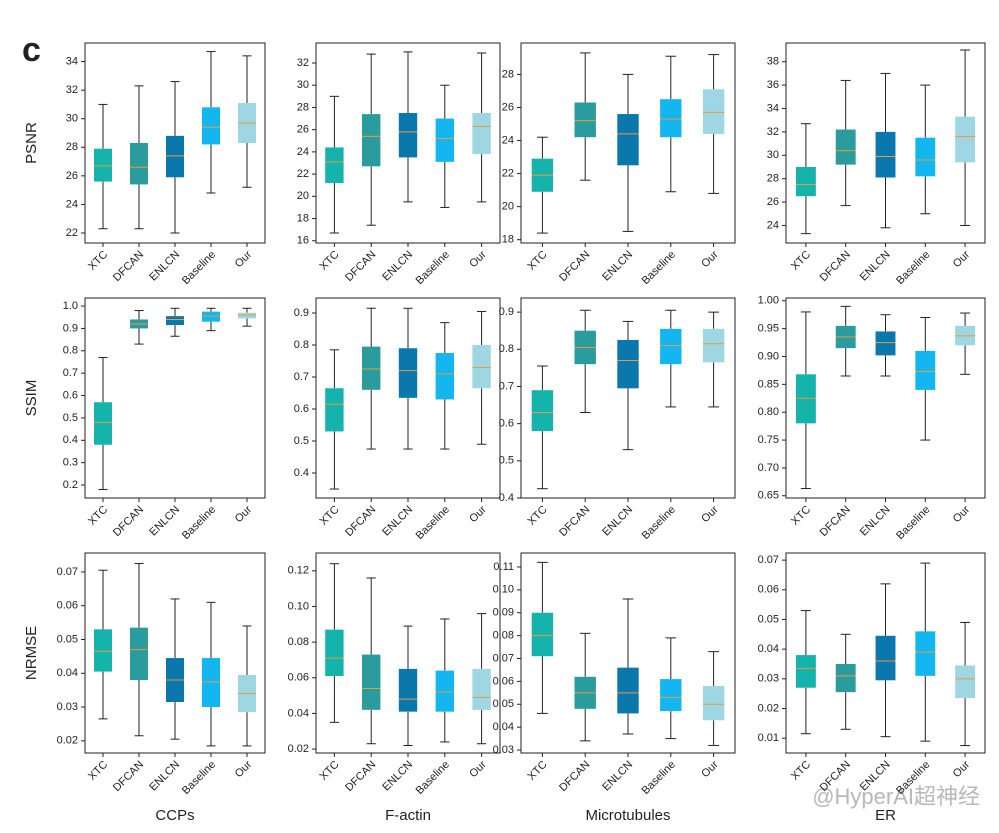  I want to click on y-tick-label: 0.10, so click(503, 590).